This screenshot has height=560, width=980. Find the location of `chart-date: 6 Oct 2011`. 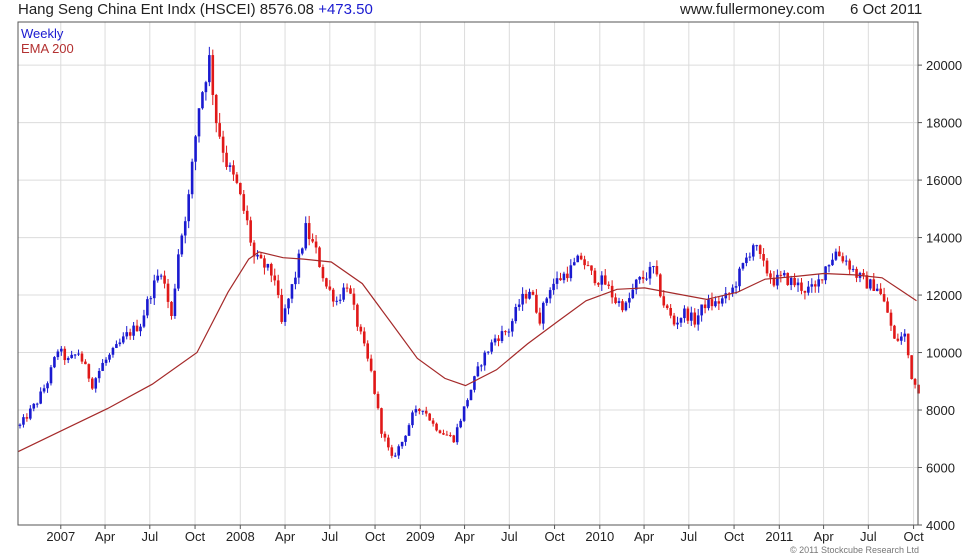

chart-date: 6 Oct 2011 is located at coordinates (886, 9).